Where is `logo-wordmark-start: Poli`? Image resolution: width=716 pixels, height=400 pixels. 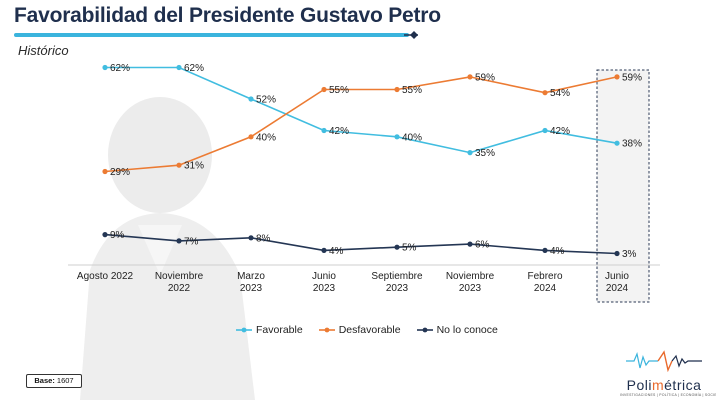
logo-wordmark-start: Poli is located at coordinates (639, 385).